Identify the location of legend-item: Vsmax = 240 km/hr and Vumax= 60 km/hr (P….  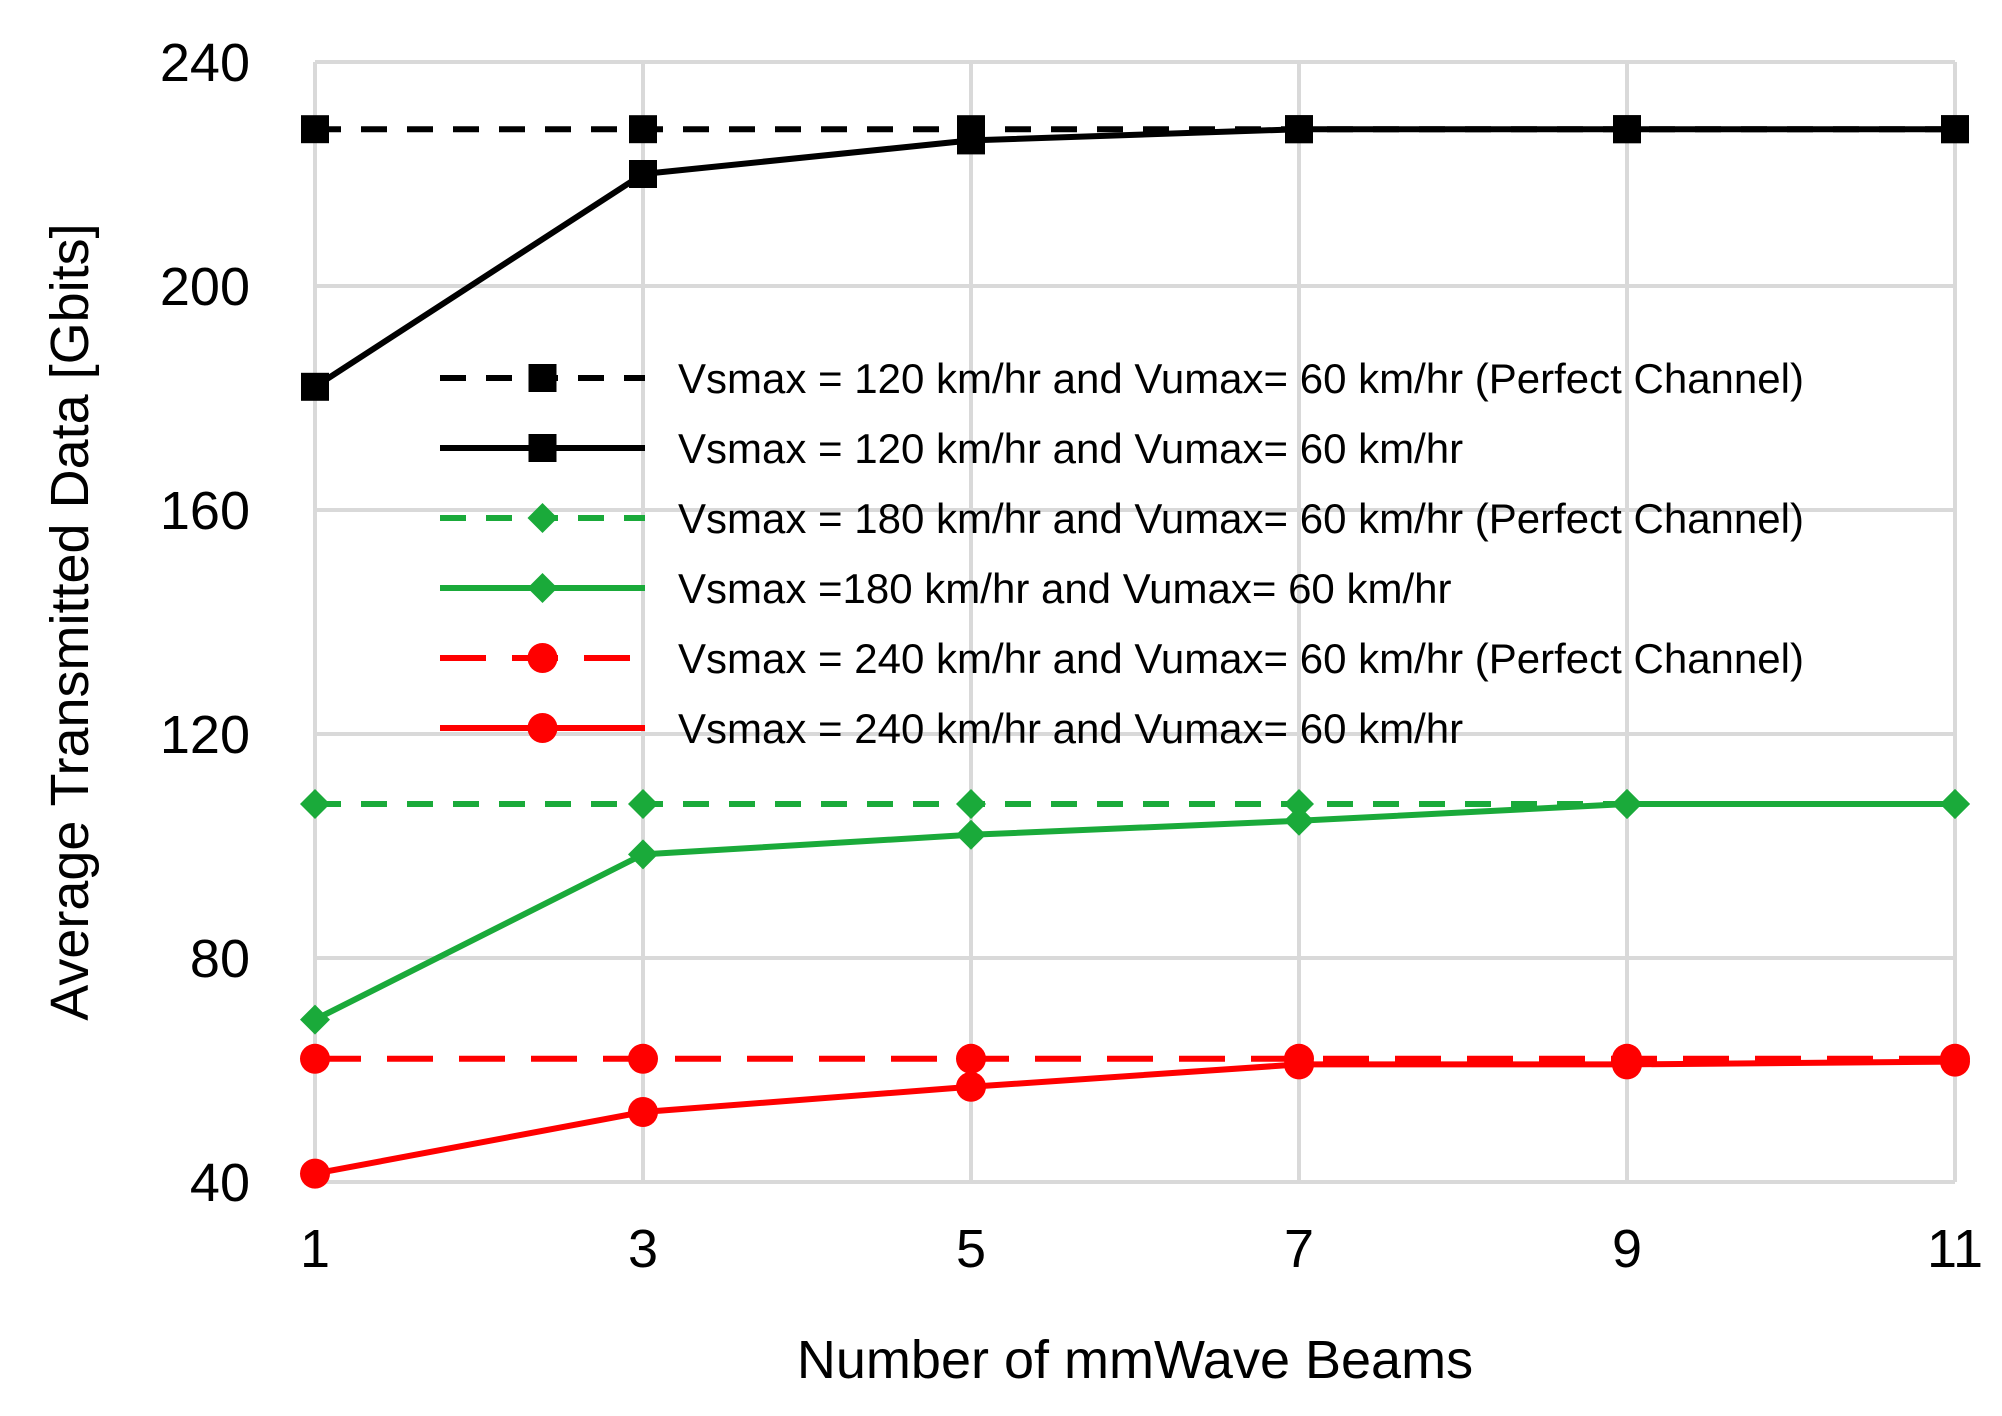
(1122, 658).